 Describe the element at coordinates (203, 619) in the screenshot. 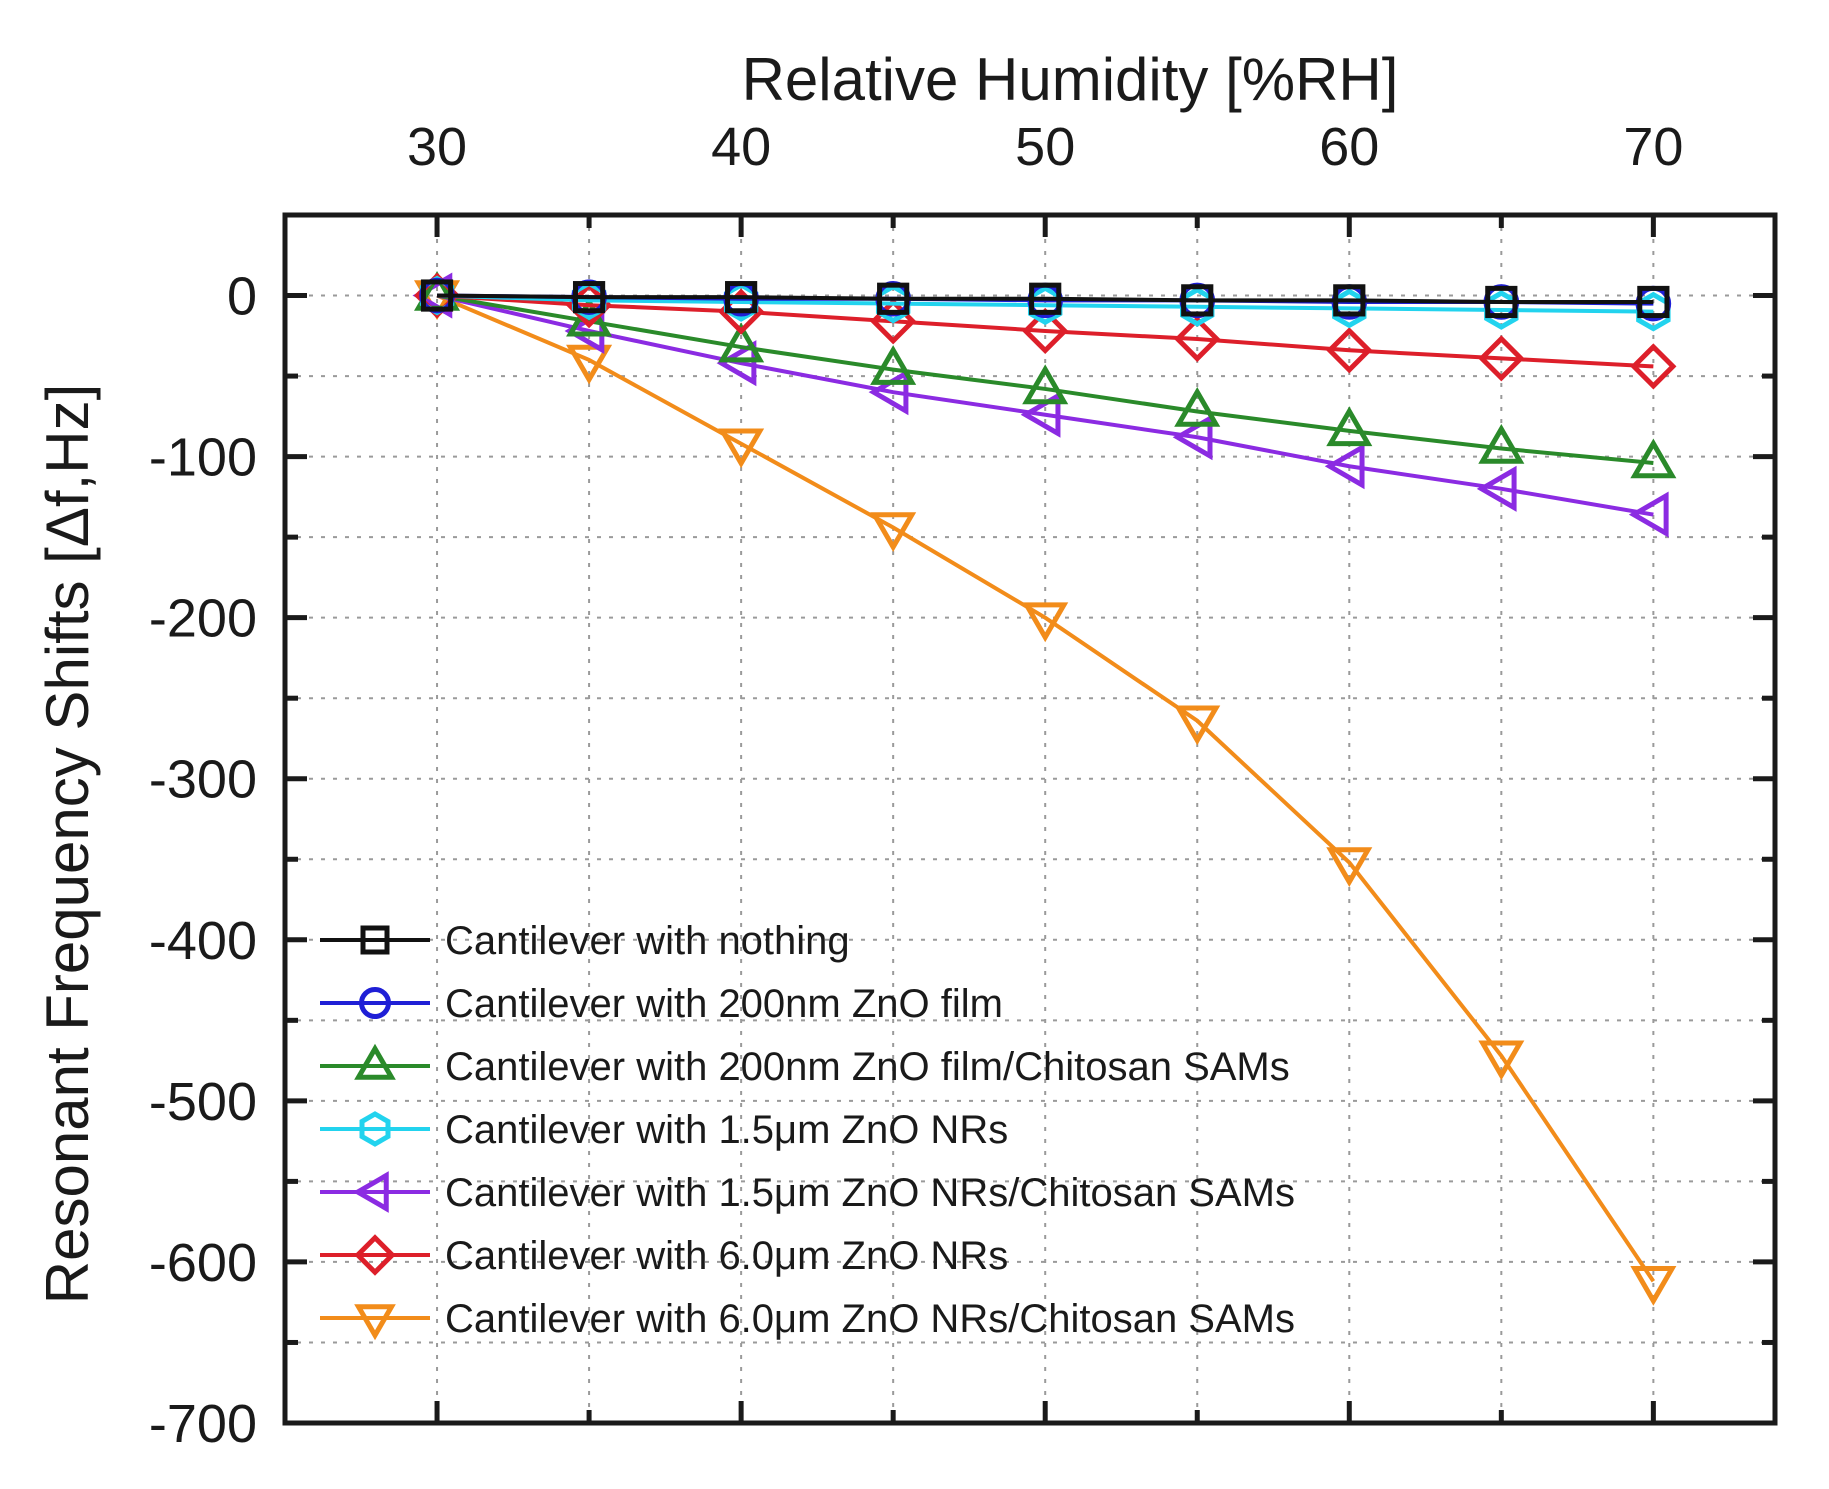

I see `y-tick-label: -200` at that location.